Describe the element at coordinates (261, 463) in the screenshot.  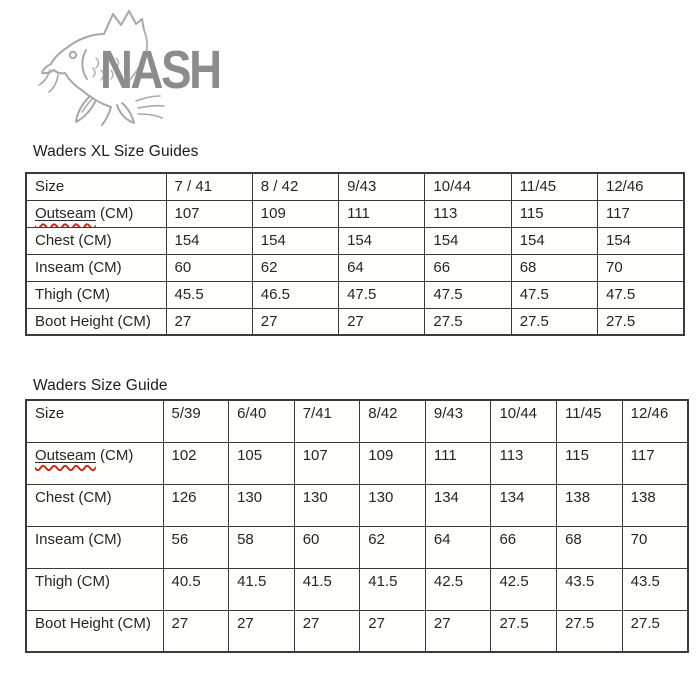
I see `table-cell: 105` at that location.